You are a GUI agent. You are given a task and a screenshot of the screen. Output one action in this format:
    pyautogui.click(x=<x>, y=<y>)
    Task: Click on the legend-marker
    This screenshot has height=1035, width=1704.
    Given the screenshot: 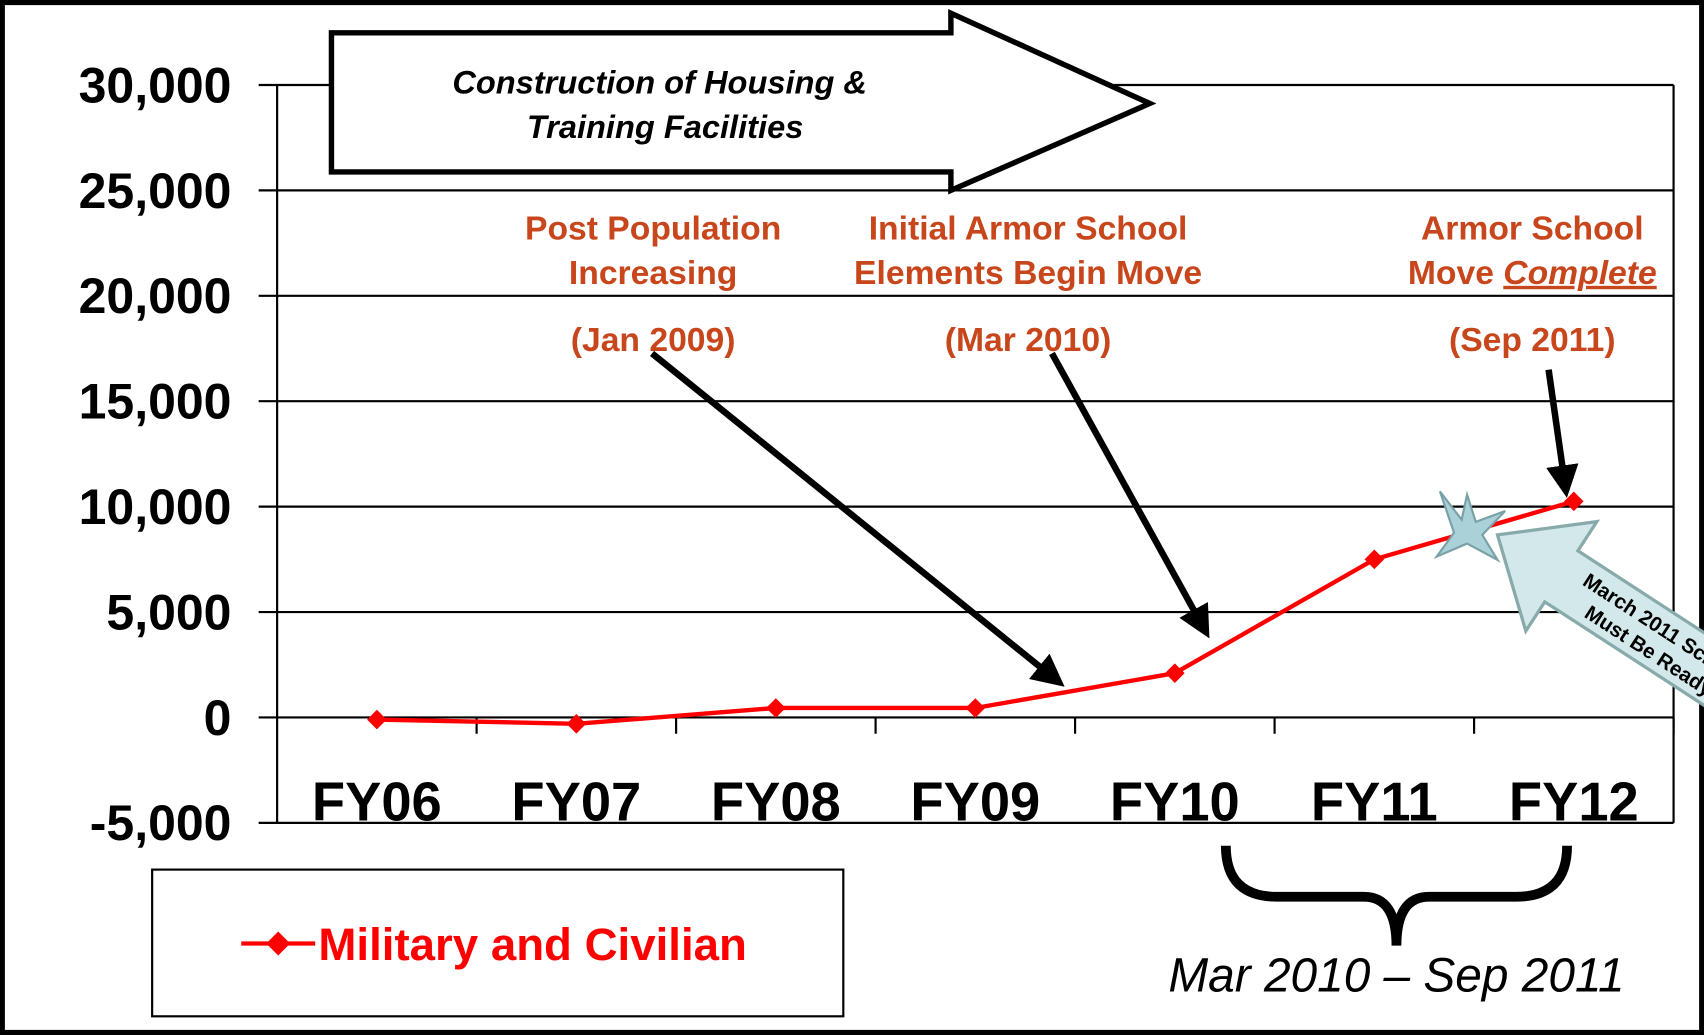 What is the action you would take?
    pyautogui.click(x=278, y=943)
    